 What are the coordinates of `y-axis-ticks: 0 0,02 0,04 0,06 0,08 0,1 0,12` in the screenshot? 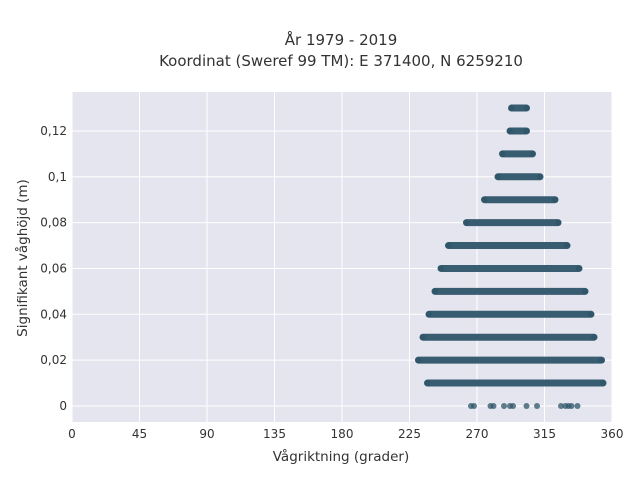 It's located at (53, 268).